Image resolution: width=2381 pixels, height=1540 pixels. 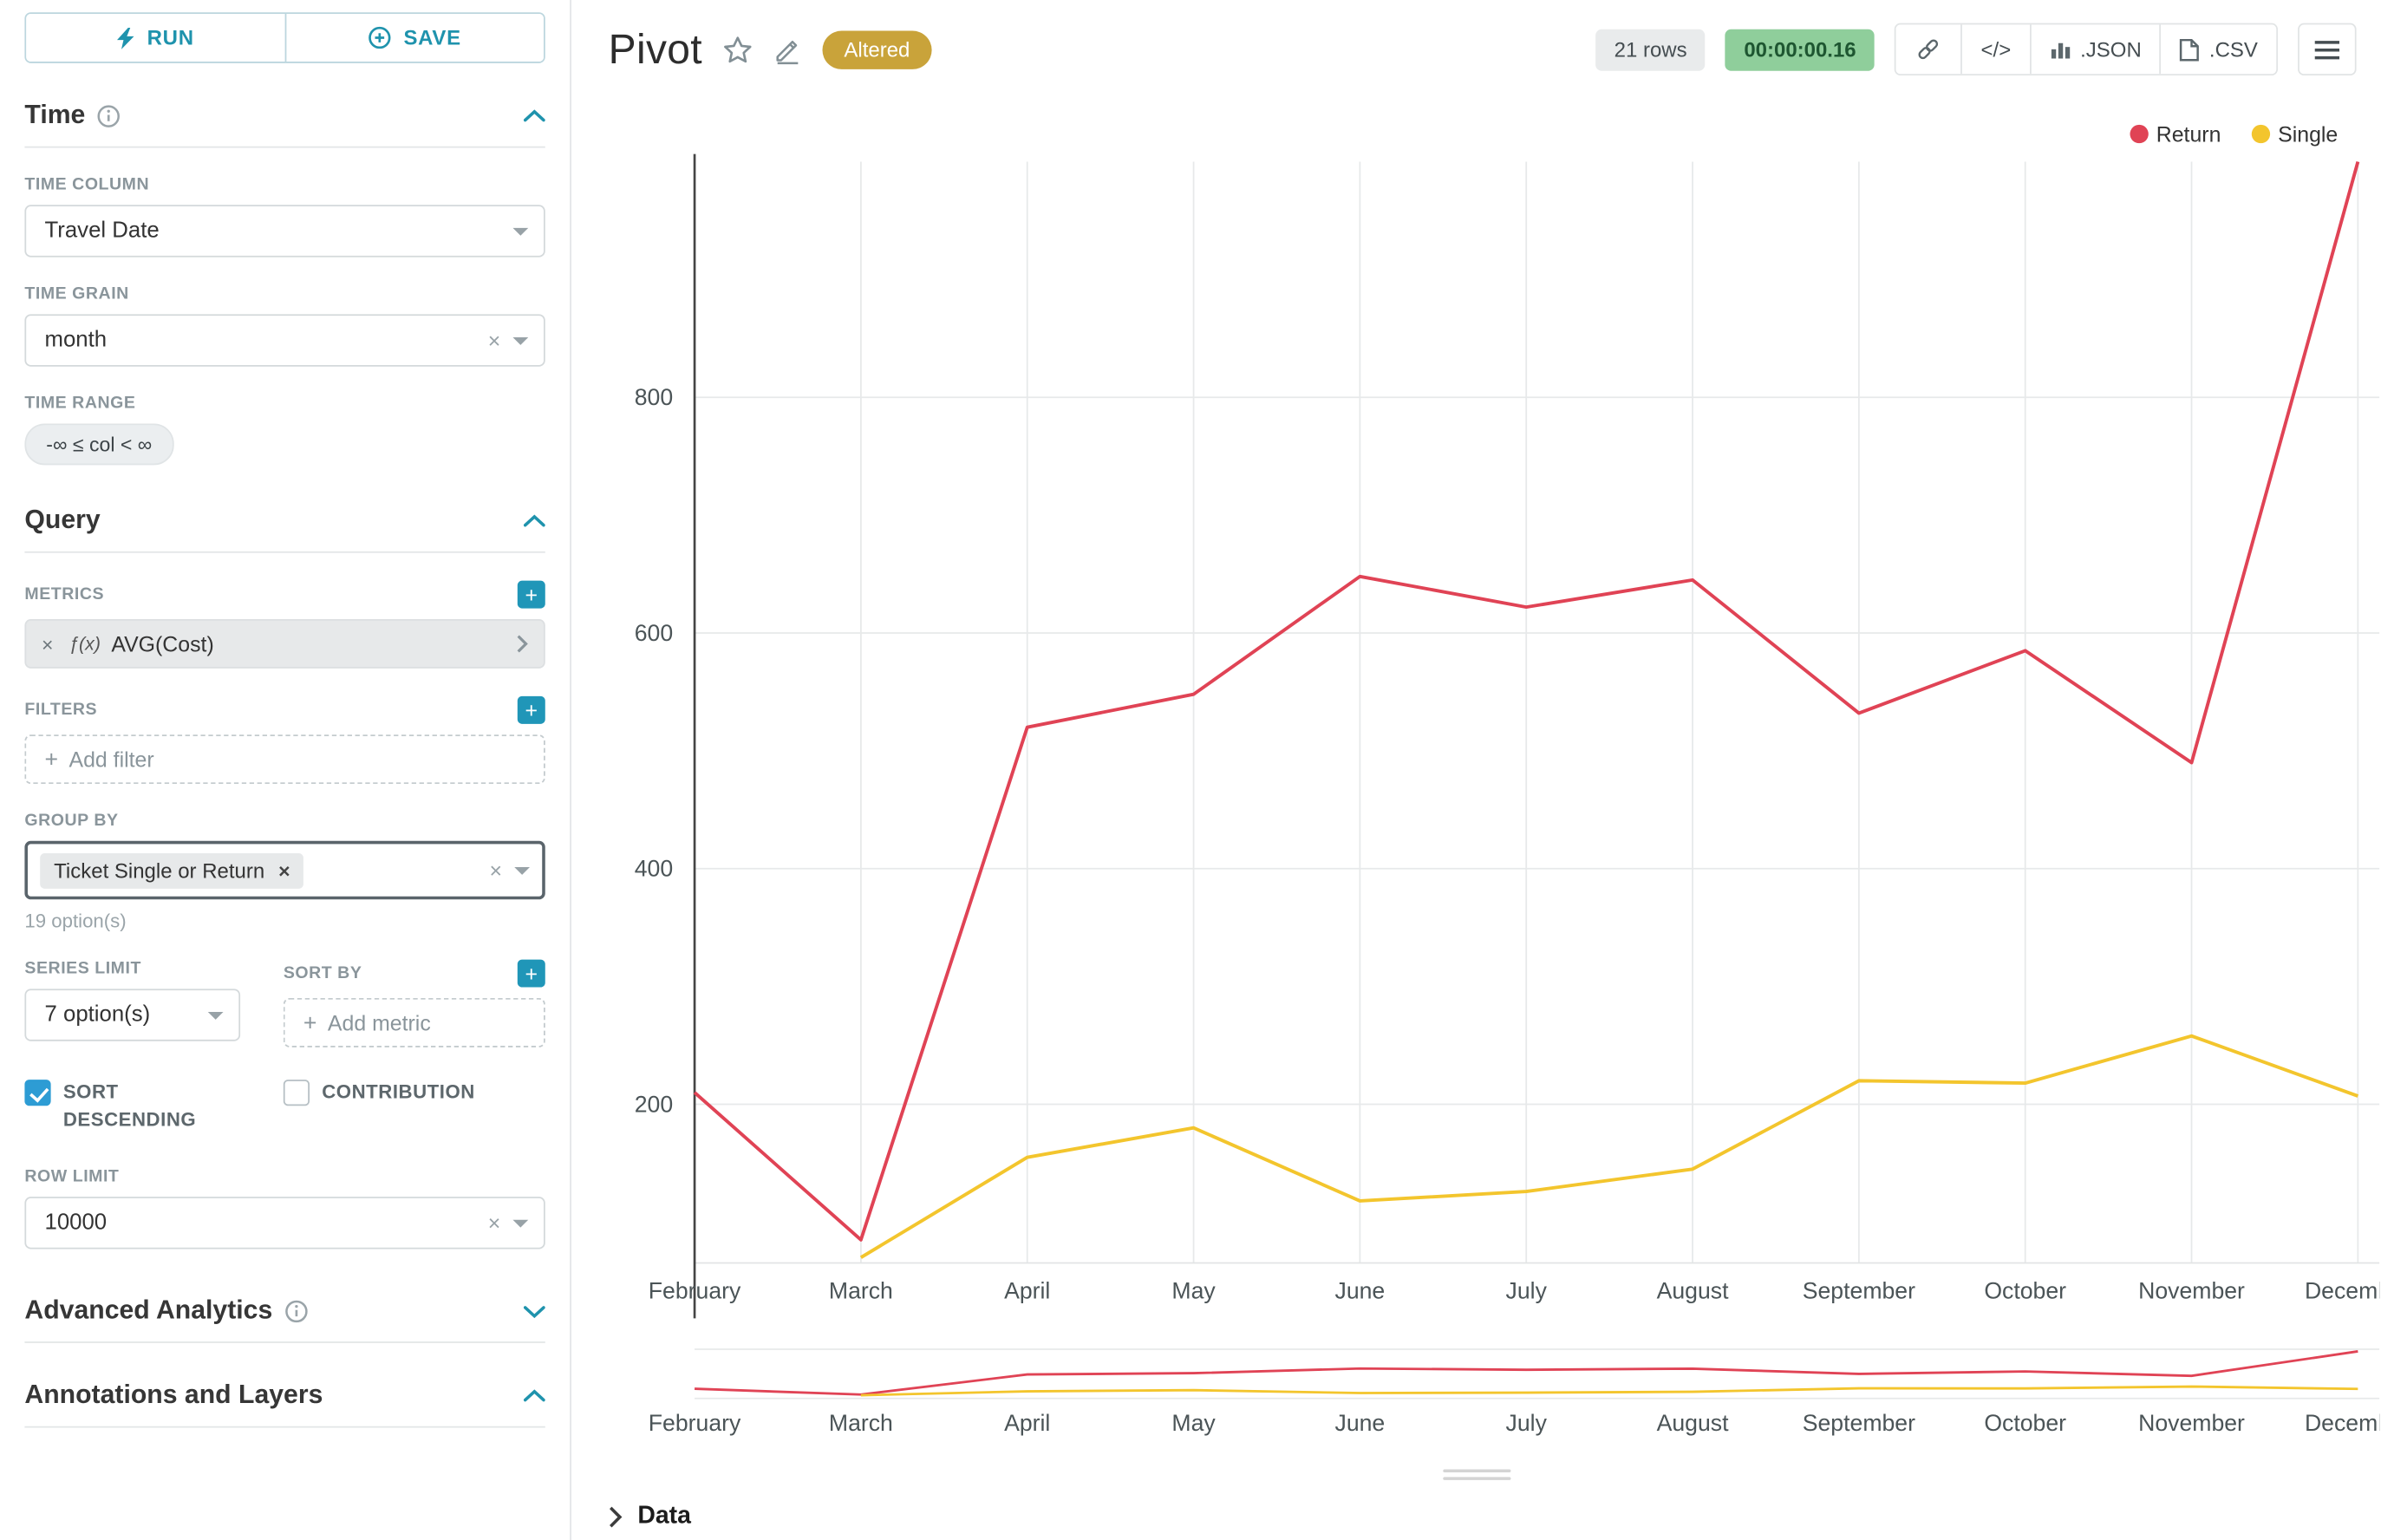 I want to click on legend-item-single: Single, so click(x=2295, y=134).